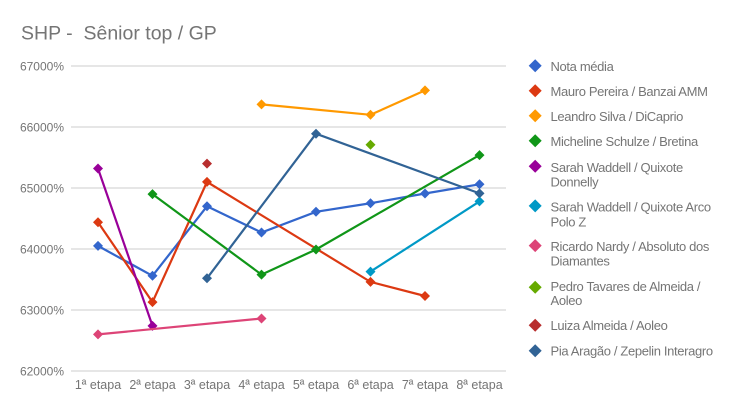 The width and height of the screenshot is (736, 414). I want to click on svg-text: 6ª etapa, so click(370, 385).